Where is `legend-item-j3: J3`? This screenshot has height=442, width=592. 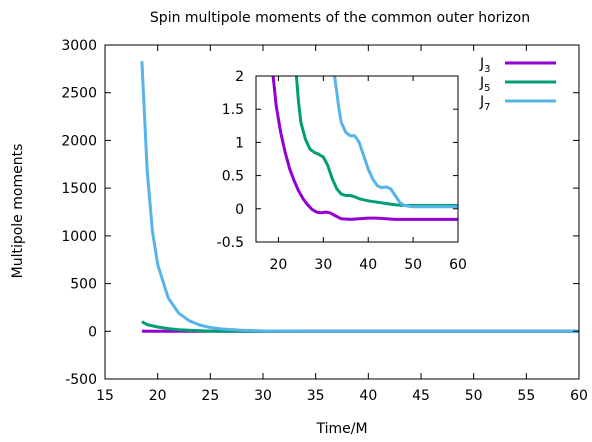 legend-item-j3: J3 is located at coordinates (517, 65).